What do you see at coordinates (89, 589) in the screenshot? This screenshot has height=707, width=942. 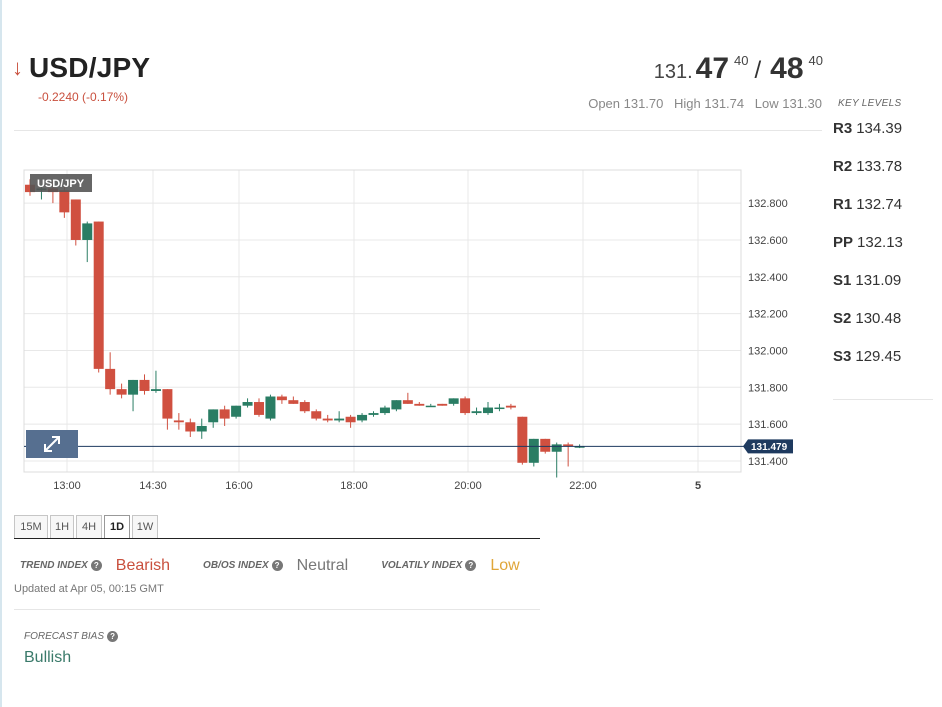 I see `updated-timestamp: Updated at Apr 05, 00:15 GMT` at bounding box center [89, 589].